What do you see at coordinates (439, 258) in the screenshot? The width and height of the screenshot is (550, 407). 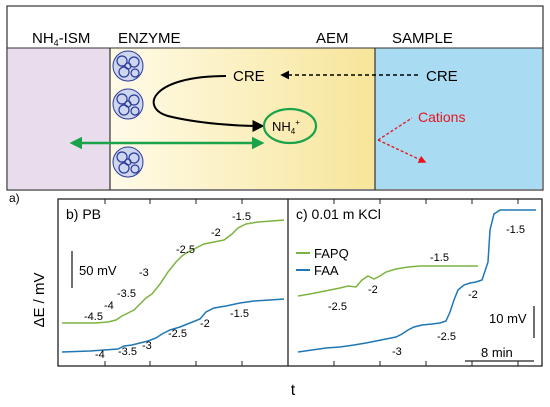 I see `panel-c-green-label: -1.5` at bounding box center [439, 258].